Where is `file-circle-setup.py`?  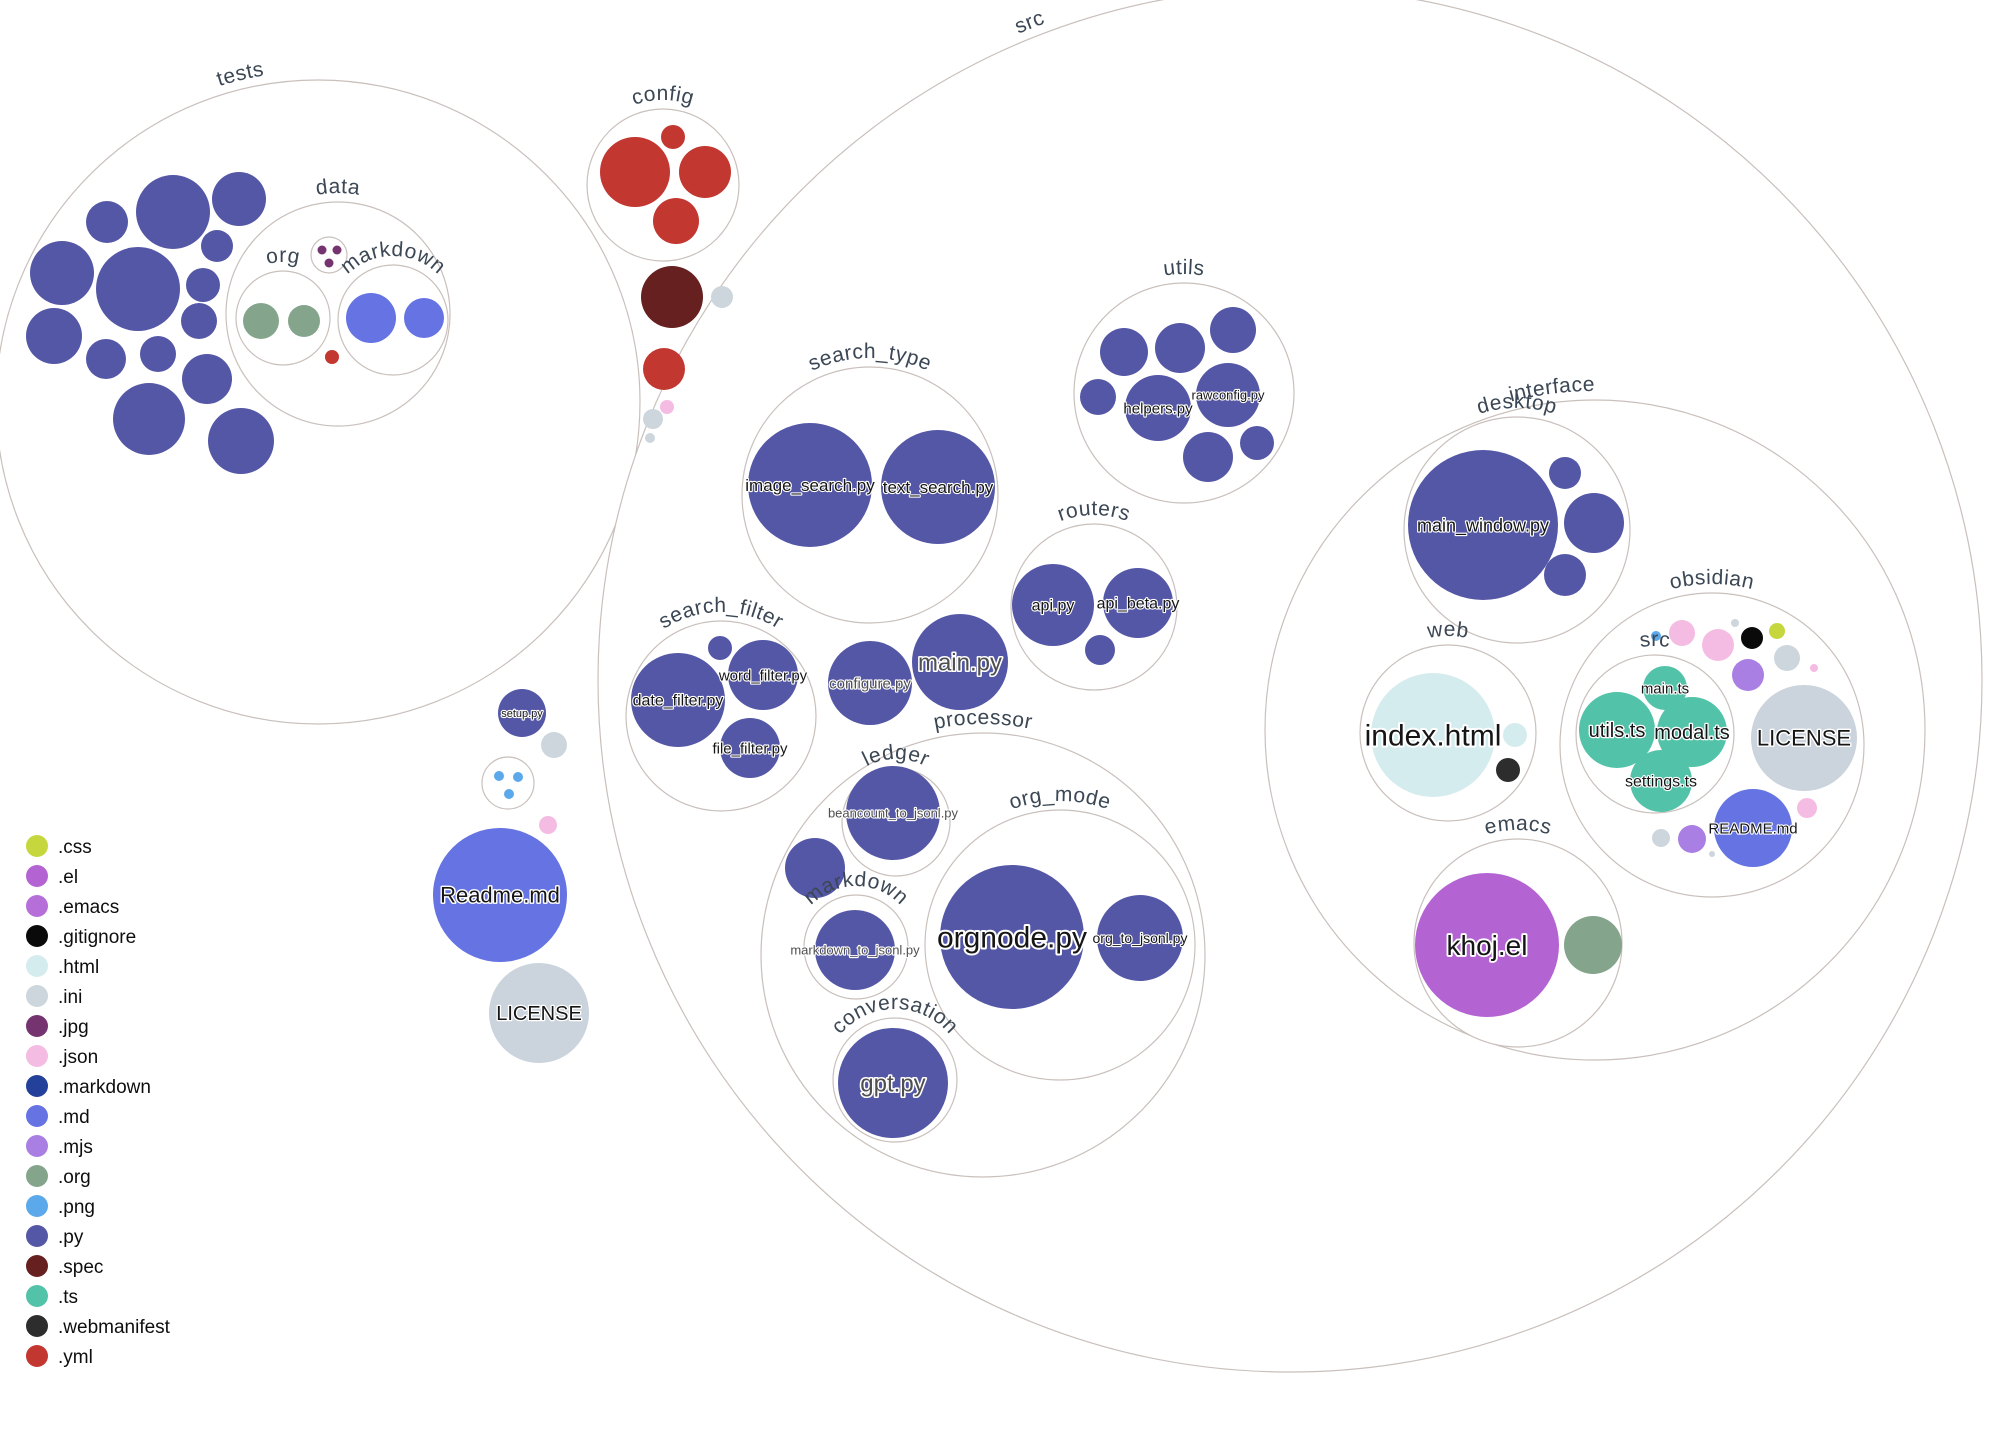
file-circle-setup.py is located at coordinates (522, 713).